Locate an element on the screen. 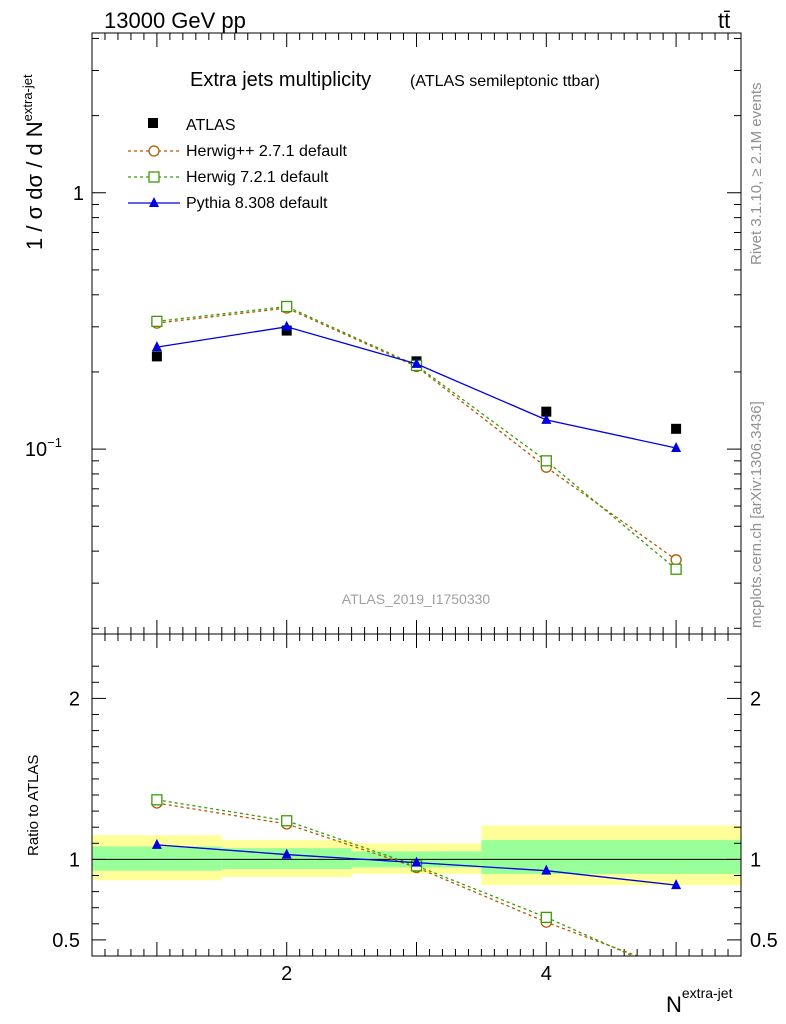 This screenshot has width=786, height=1024. rivet-label: Rivet 3.1.10, ≥ 2.1M events is located at coordinates (756, 174).